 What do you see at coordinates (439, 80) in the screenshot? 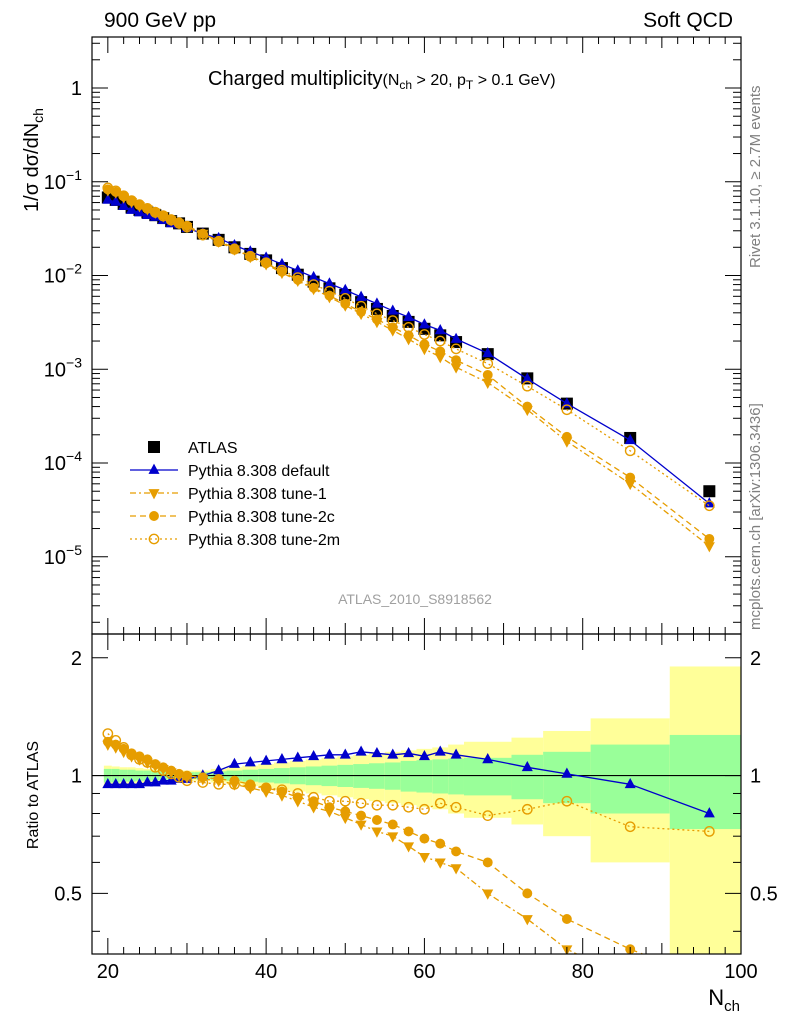
I see `chart-title-sub-mid: > 20, p` at bounding box center [439, 80].